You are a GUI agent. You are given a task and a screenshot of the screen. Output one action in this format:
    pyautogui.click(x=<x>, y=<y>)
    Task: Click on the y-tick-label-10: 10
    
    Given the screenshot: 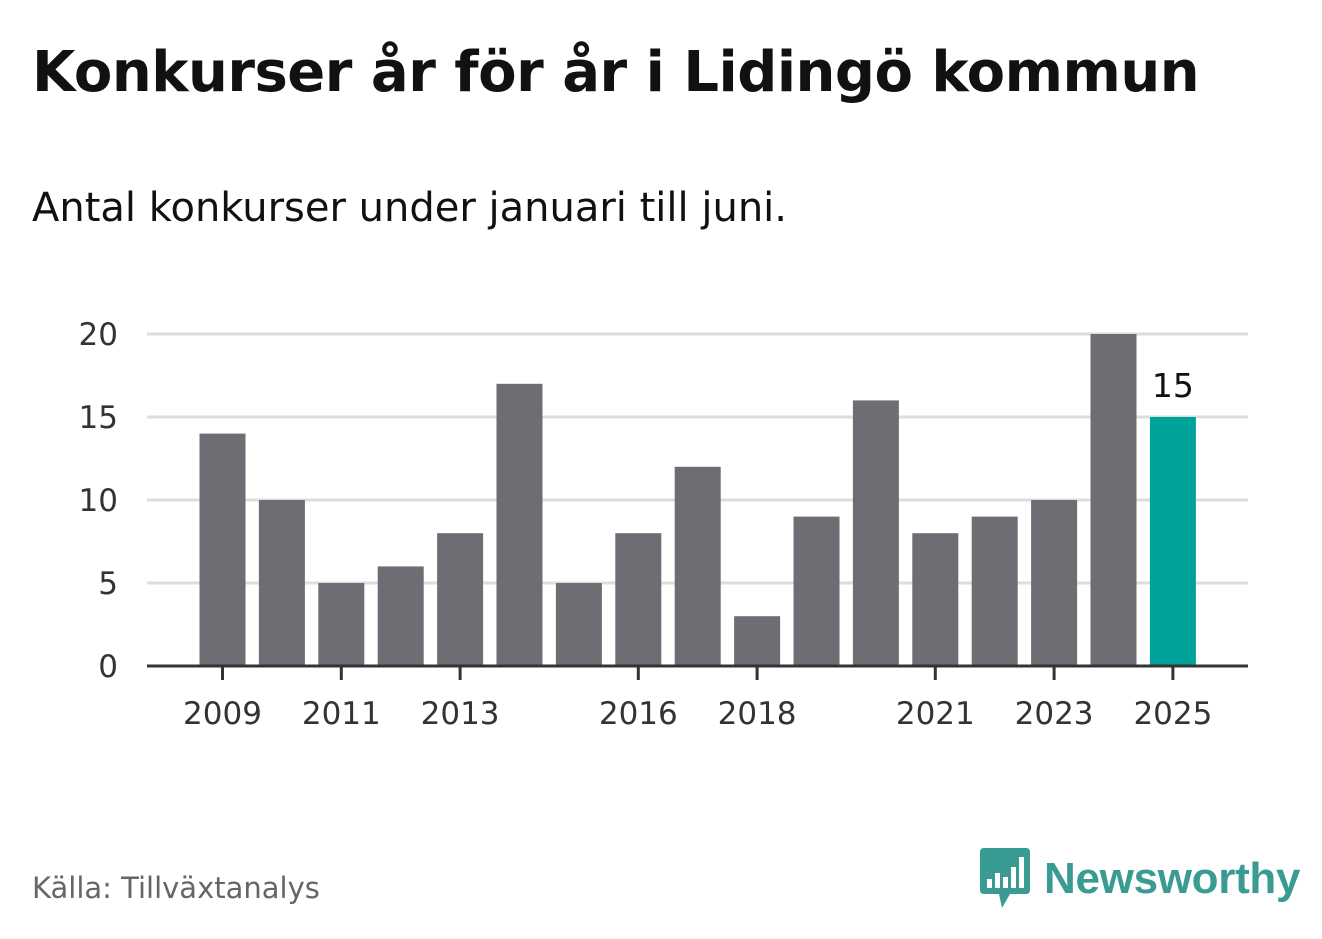 What is the action you would take?
    pyautogui.click(x=98, y=501)
    